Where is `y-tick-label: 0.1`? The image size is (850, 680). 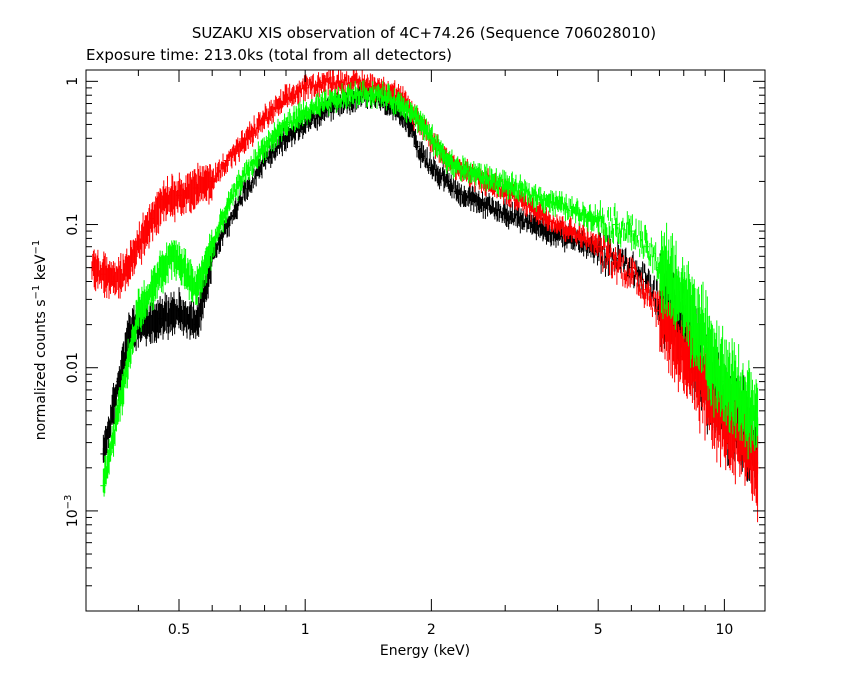 y-tick-label: 0.1 is located at coordinates (73, 224).